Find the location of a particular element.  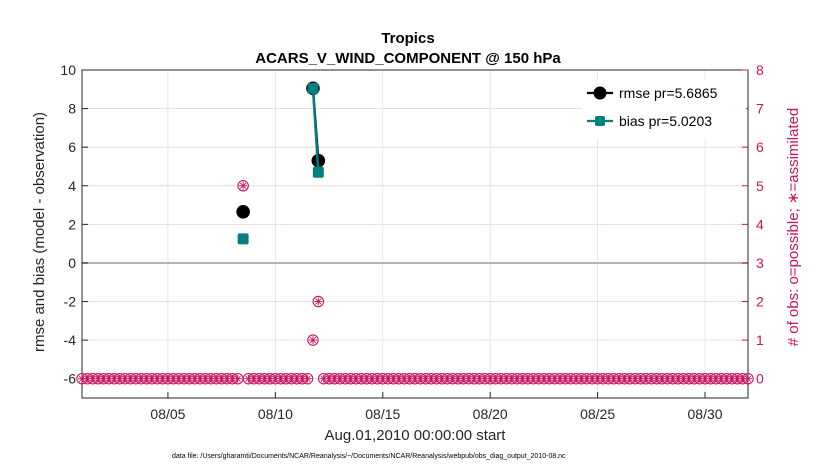

legend-box is located at coordinates (664, 109).